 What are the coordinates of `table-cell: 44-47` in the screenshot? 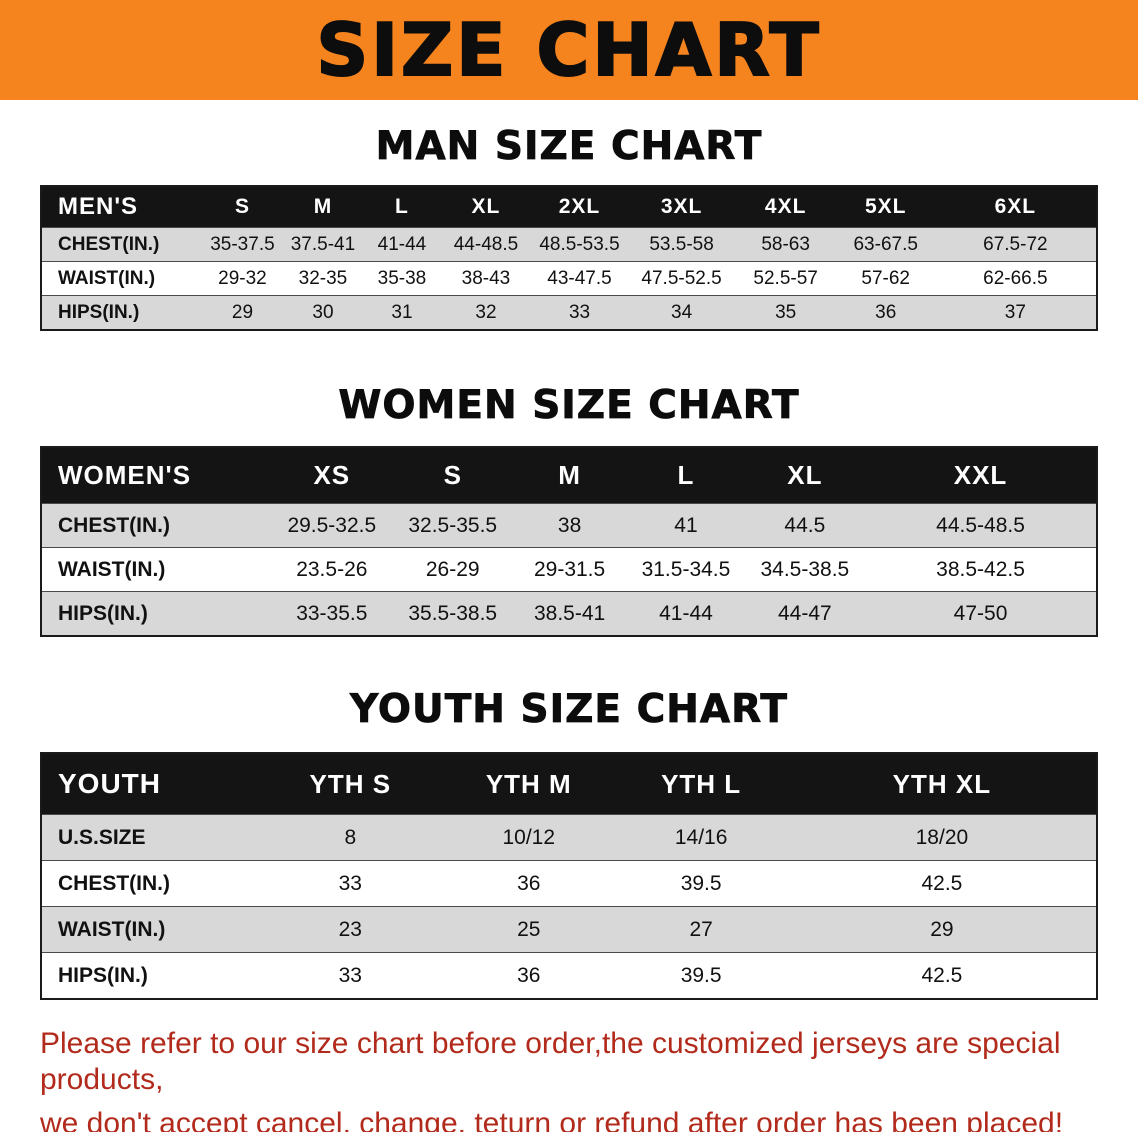 It's located at (805, 613).